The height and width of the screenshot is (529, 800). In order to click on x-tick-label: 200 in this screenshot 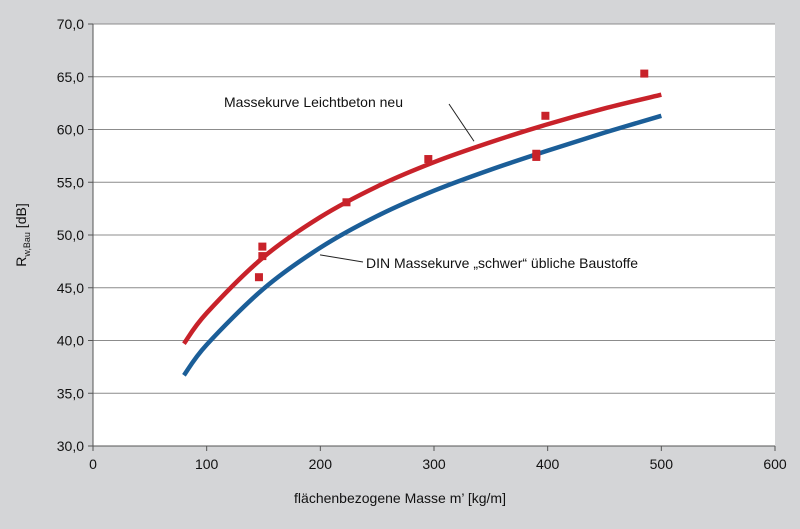, I will do `click(321, 464)`.